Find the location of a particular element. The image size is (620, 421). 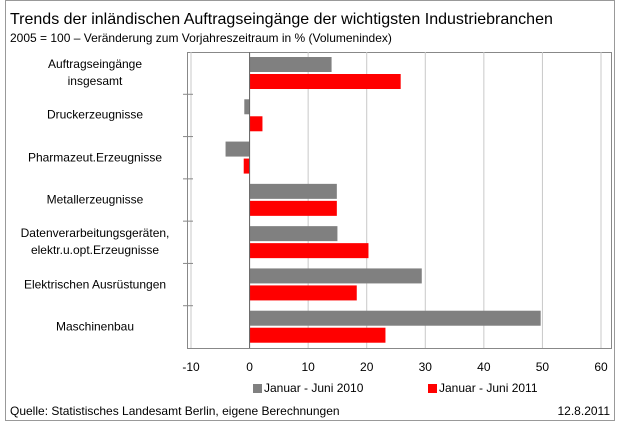

y-tick-label: Elektrischen Ausrüstungen is located at coordinates (95, 284).